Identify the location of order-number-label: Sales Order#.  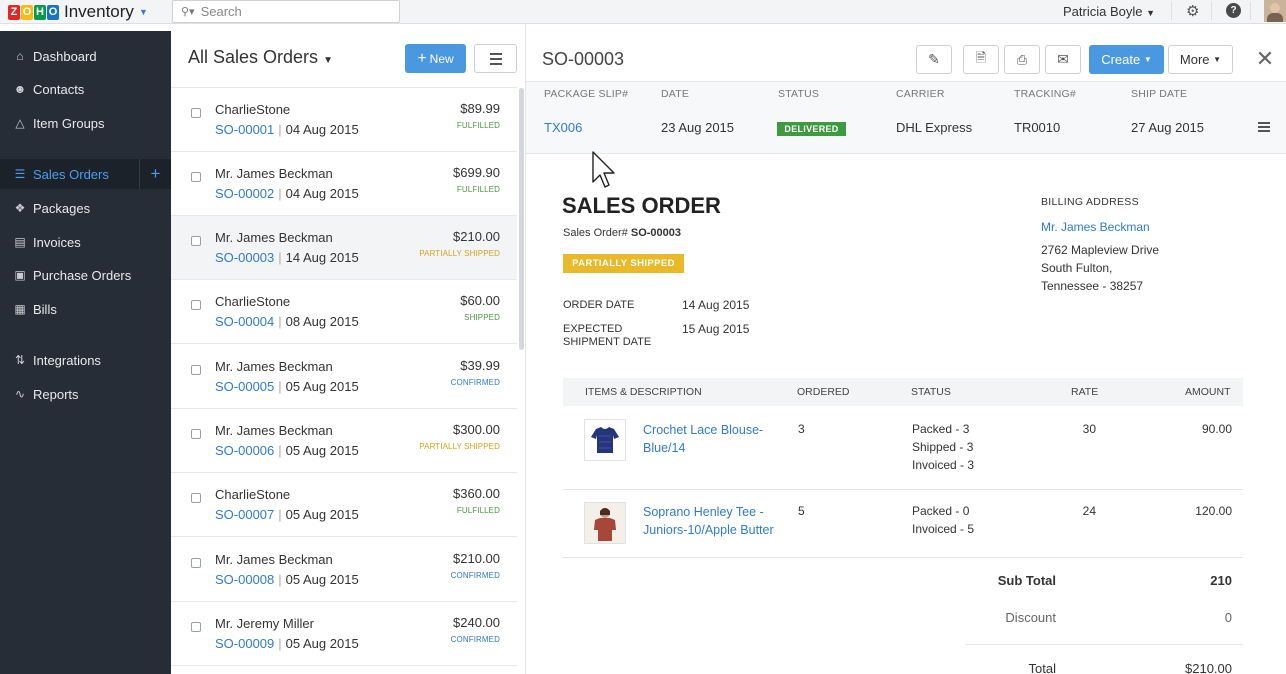
(595, 233).